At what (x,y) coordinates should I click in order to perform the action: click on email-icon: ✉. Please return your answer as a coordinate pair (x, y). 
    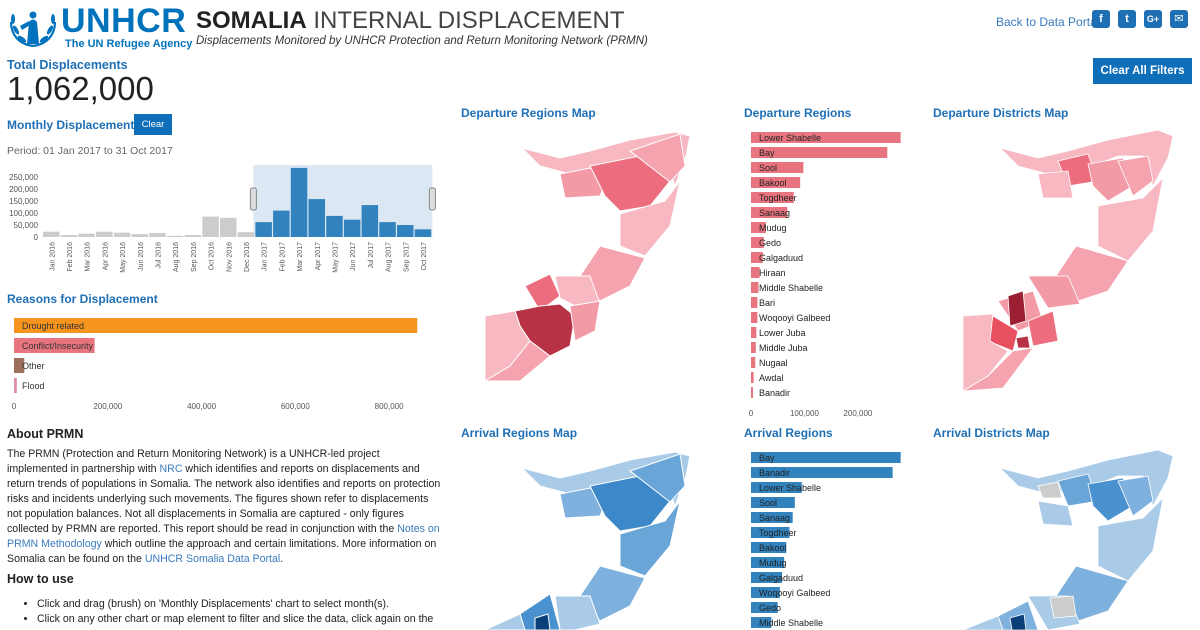
    Looking at the image, I should click on (1179, 19).